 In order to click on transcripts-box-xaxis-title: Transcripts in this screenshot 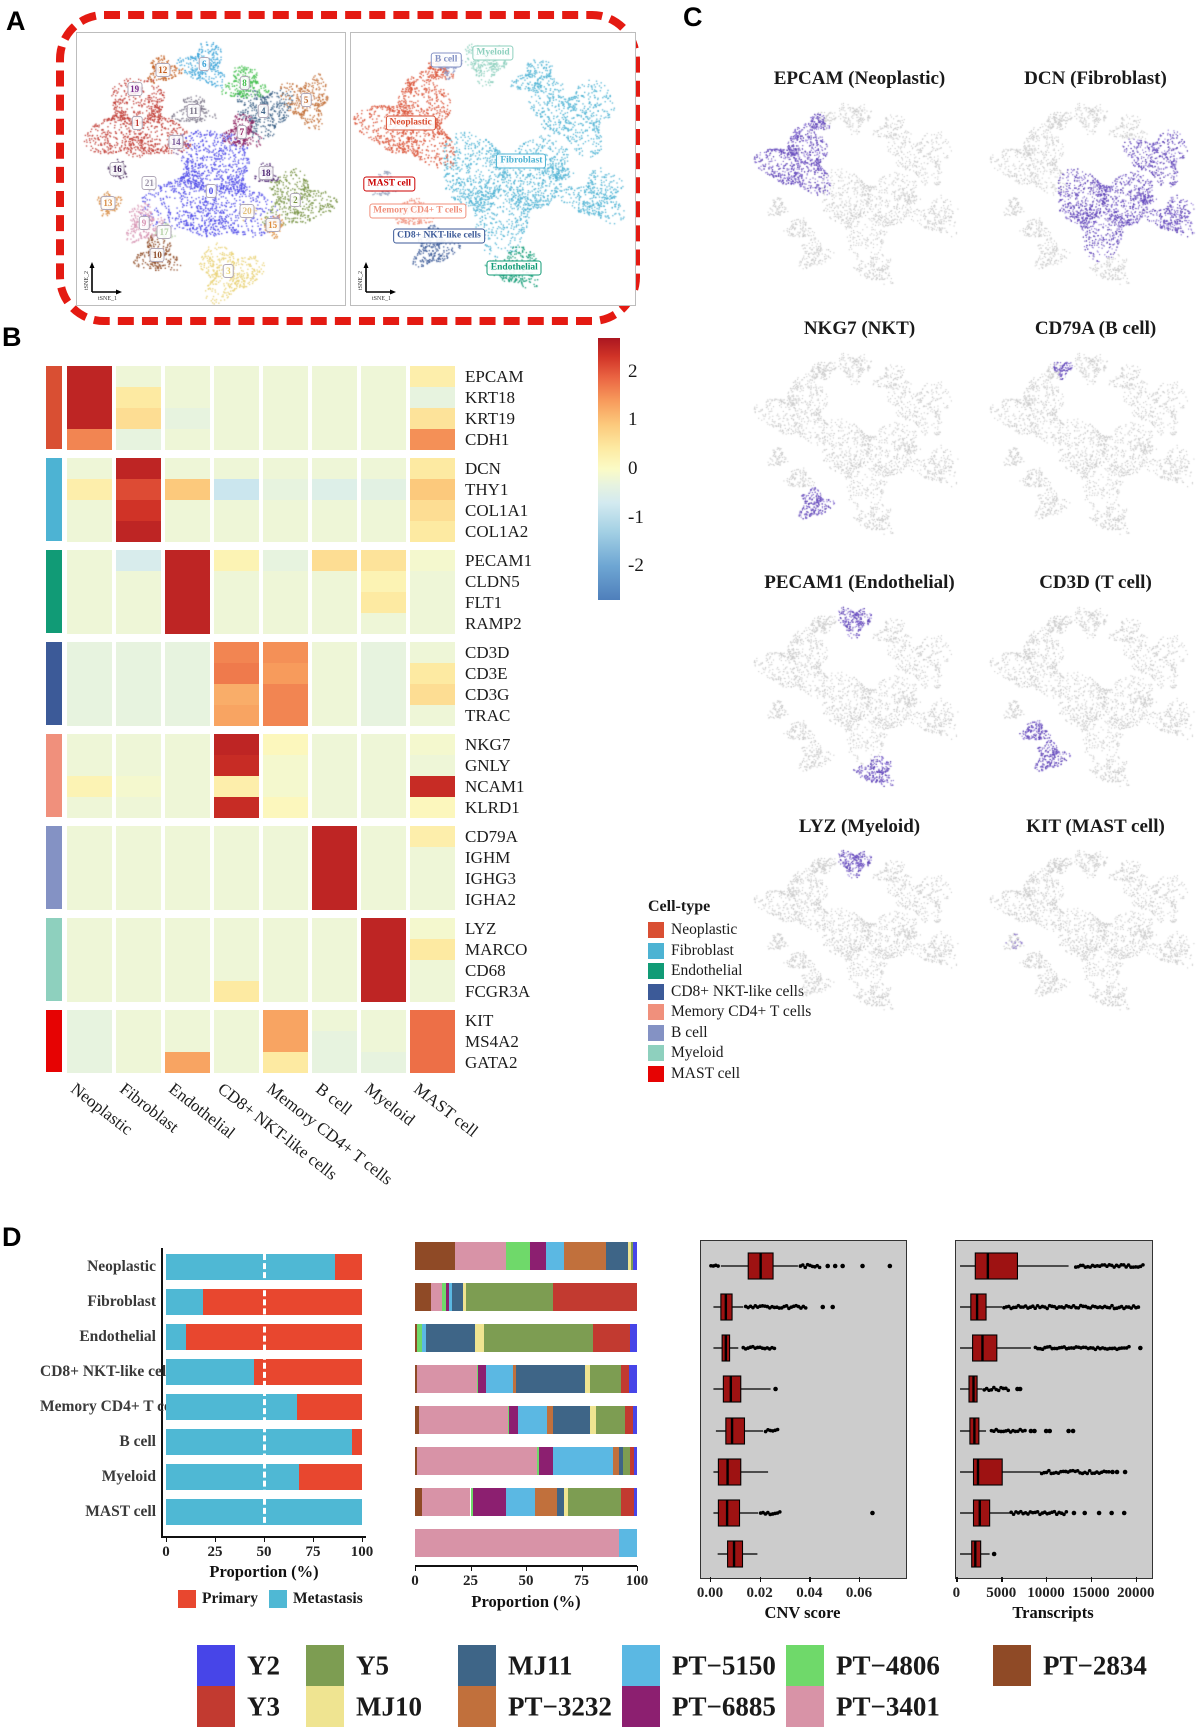, I will do `click(1053, 1612)`.